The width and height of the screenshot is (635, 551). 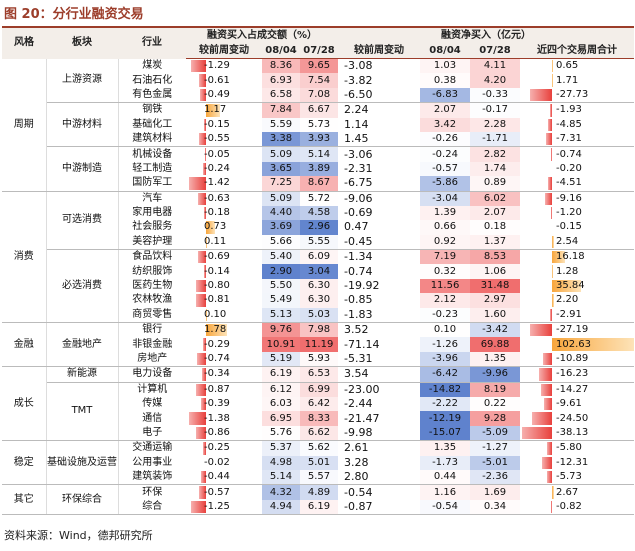 I want to click on cell-text: 5.62, so click(x=319, y=448).